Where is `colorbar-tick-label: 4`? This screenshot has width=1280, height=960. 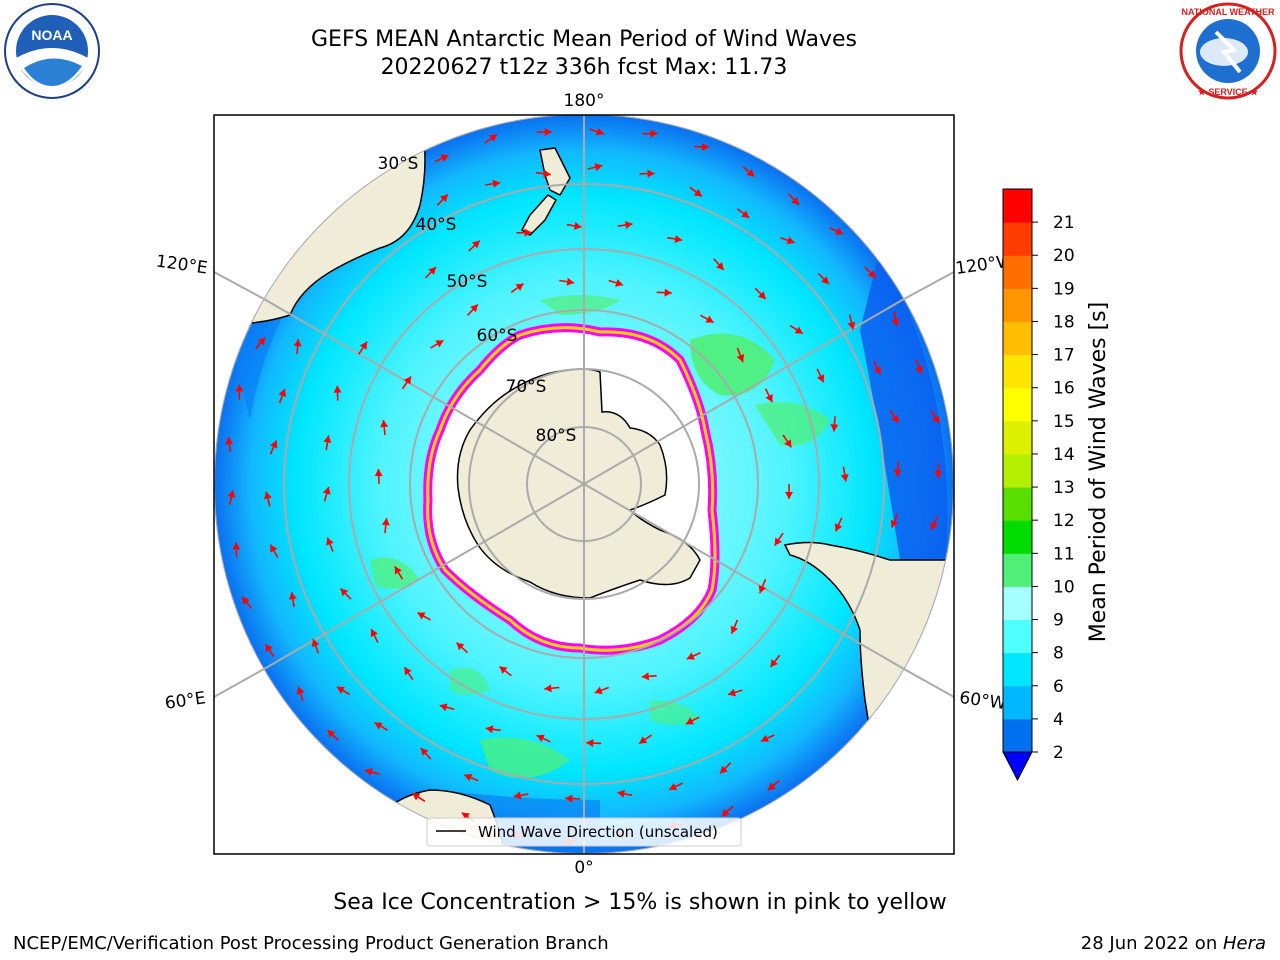
colorbar-tick-label: 4 is located at coordinates (1058, 720).